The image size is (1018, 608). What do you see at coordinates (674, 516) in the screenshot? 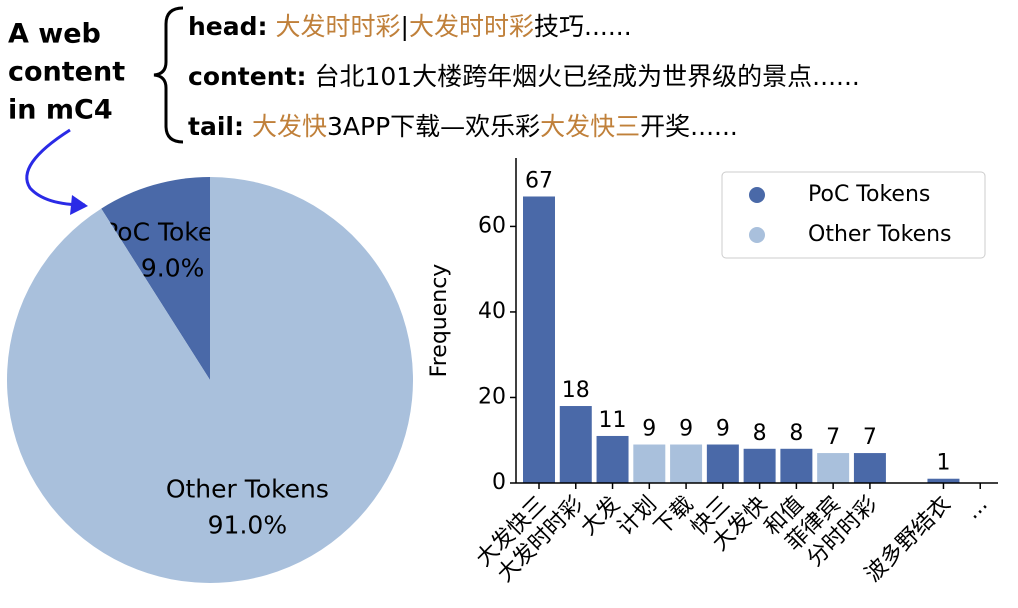
I see `x-tick-label: 下载` at bounding box center [674, 516].